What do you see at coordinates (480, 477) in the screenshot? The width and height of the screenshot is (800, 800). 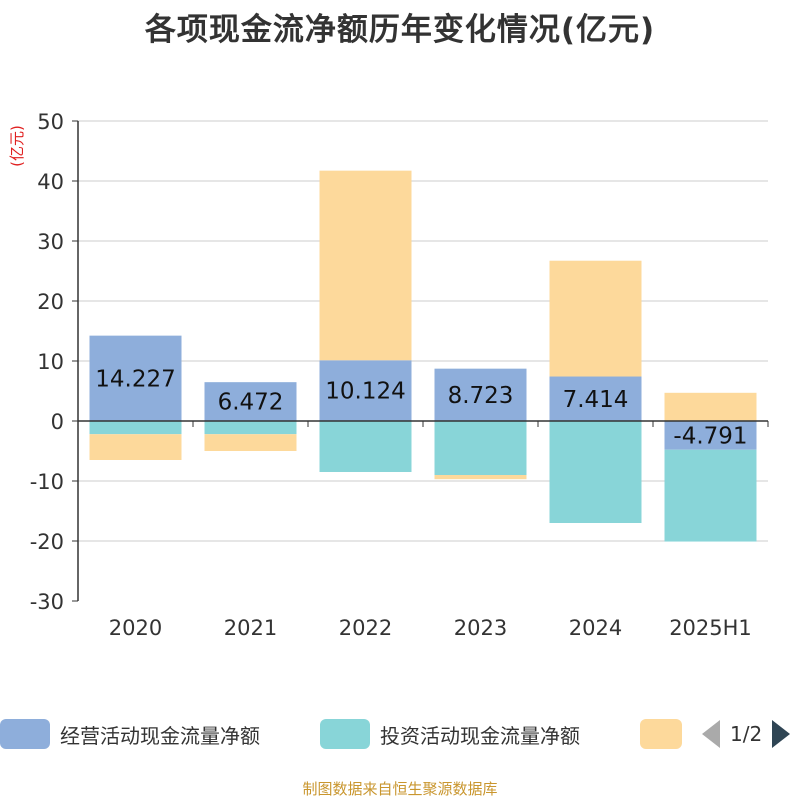 I see `bar-financing-2023` at bounding box center [480, 477].